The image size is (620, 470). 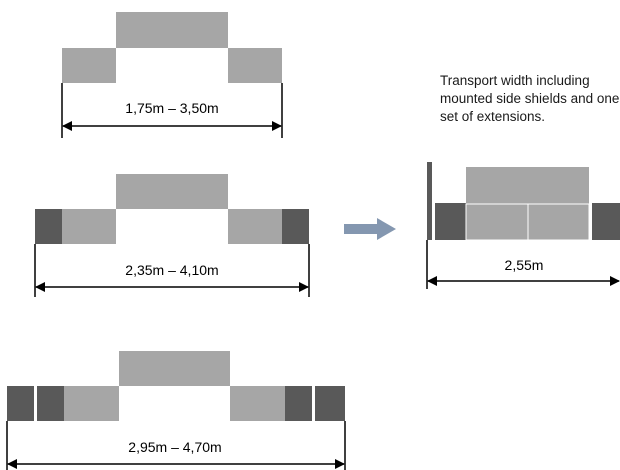 What do you see at coordinates (50, 403) in the screenshot?
I see `extension-block-left-inner` at bounding box center [50, 403].